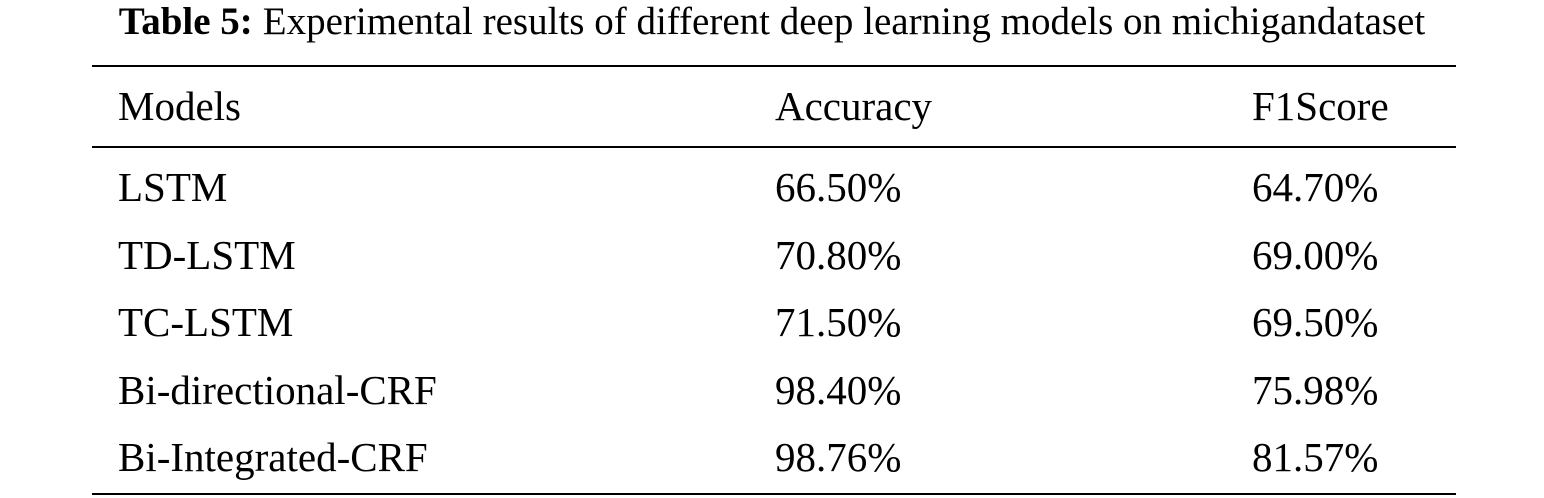 This screenshot has width=1544, height=498. What do you see at coordinates (207, 255) in the screenshot?
I see `cell: TD-LSTM` at bounding box center [207, 255].